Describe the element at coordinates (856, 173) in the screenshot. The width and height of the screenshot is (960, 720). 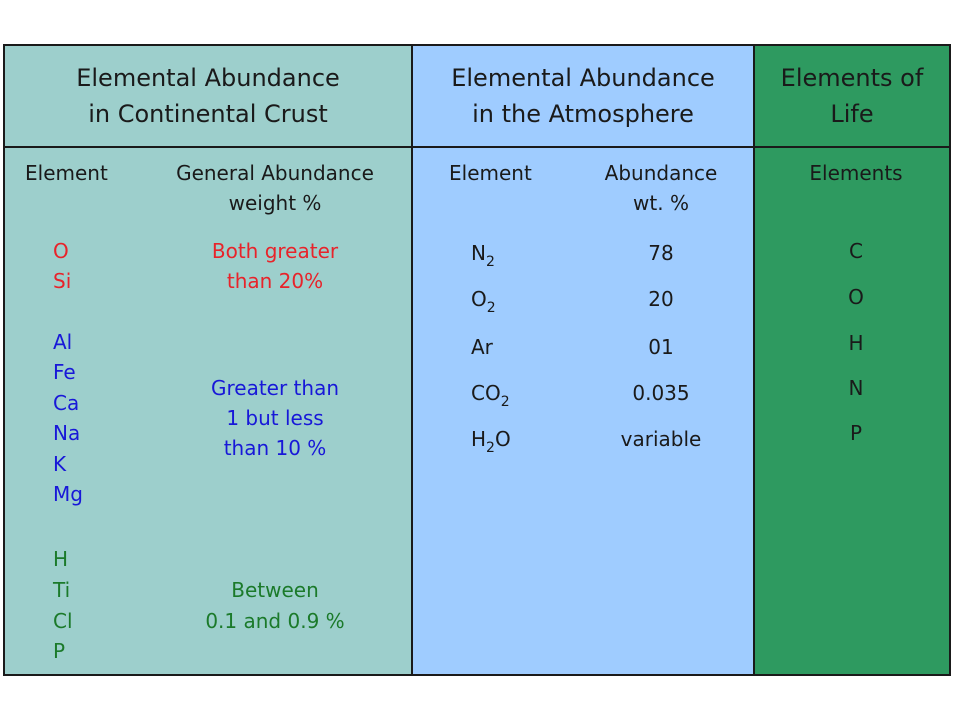
I see `life-col-elements: Elements` at that location.